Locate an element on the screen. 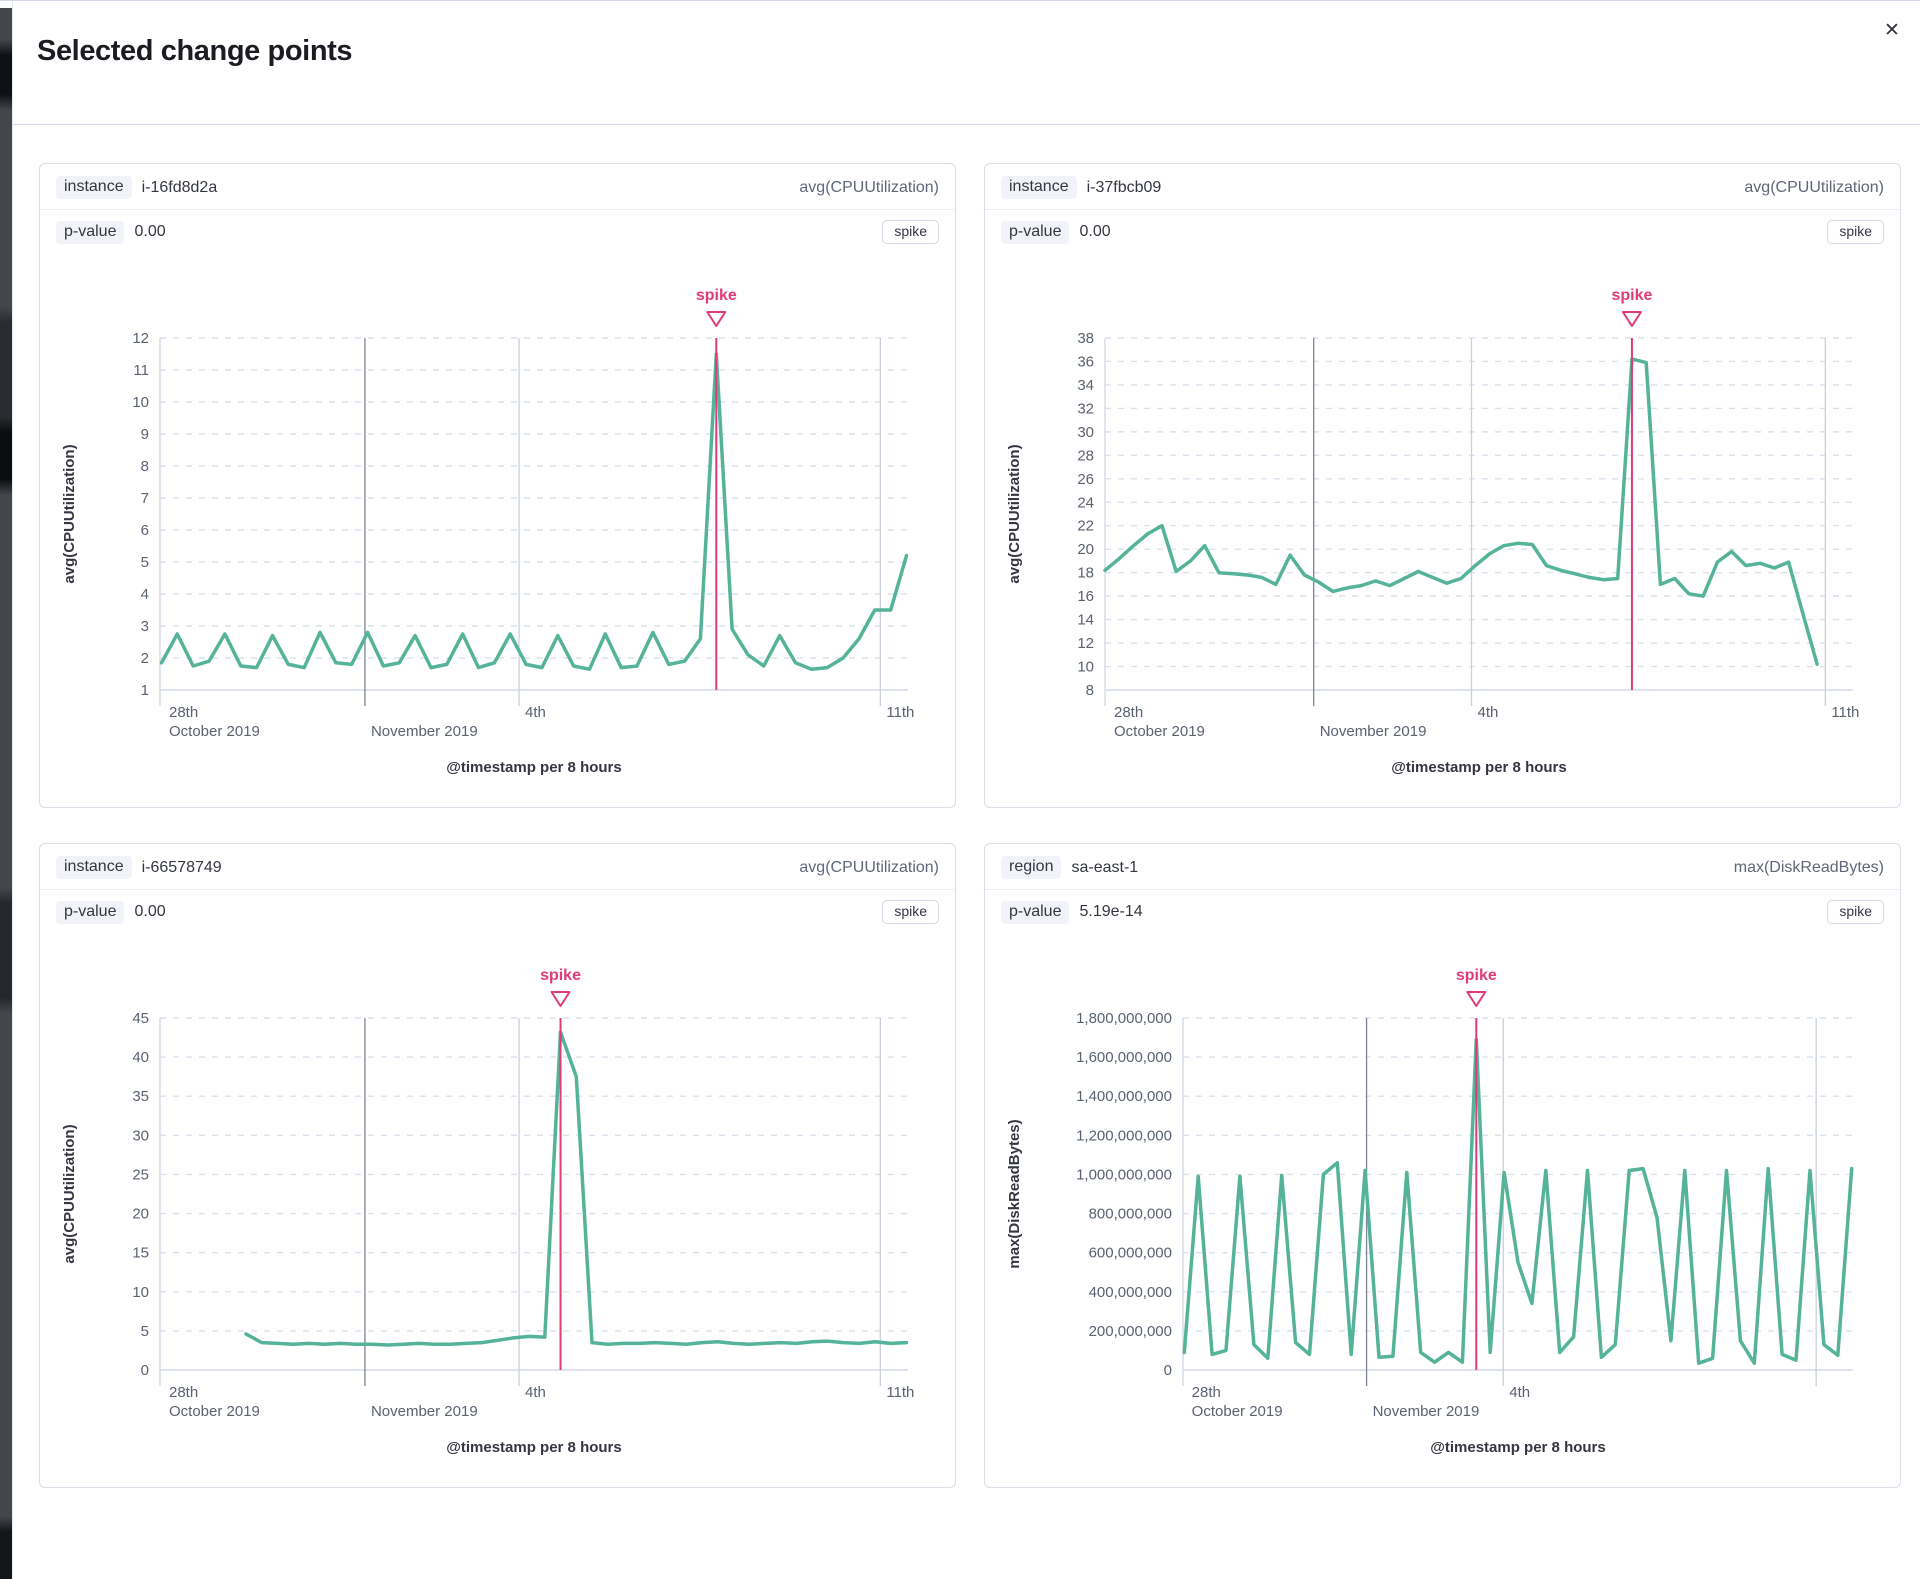 The width and height of the screenshot is (1920, 1579). modal-title: Selected change points is located at coordinates (195, 51).